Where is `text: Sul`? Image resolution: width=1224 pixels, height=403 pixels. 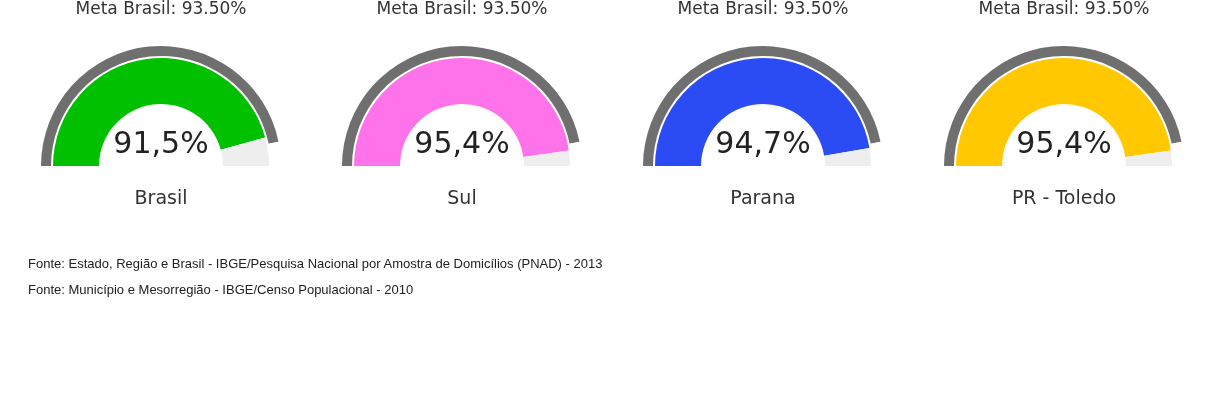 text: Sul is located at coordinates (461, 197).